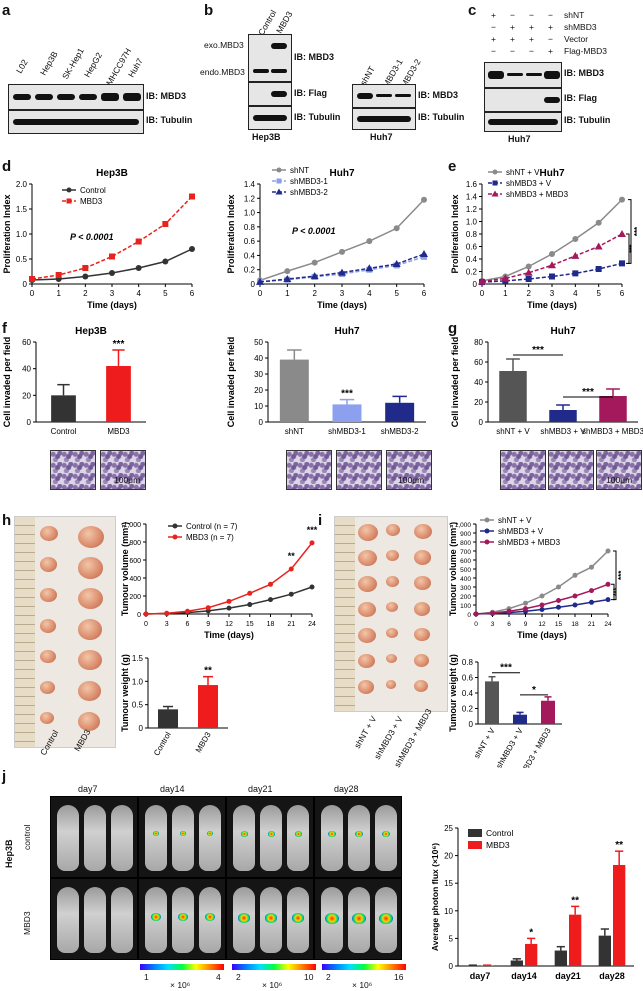 This screenshot has height=991, width=643. What do you see at coordinates (4, 328) in the screenshot?
I see `panel-label-f: f` at bounding box center [4, 328].